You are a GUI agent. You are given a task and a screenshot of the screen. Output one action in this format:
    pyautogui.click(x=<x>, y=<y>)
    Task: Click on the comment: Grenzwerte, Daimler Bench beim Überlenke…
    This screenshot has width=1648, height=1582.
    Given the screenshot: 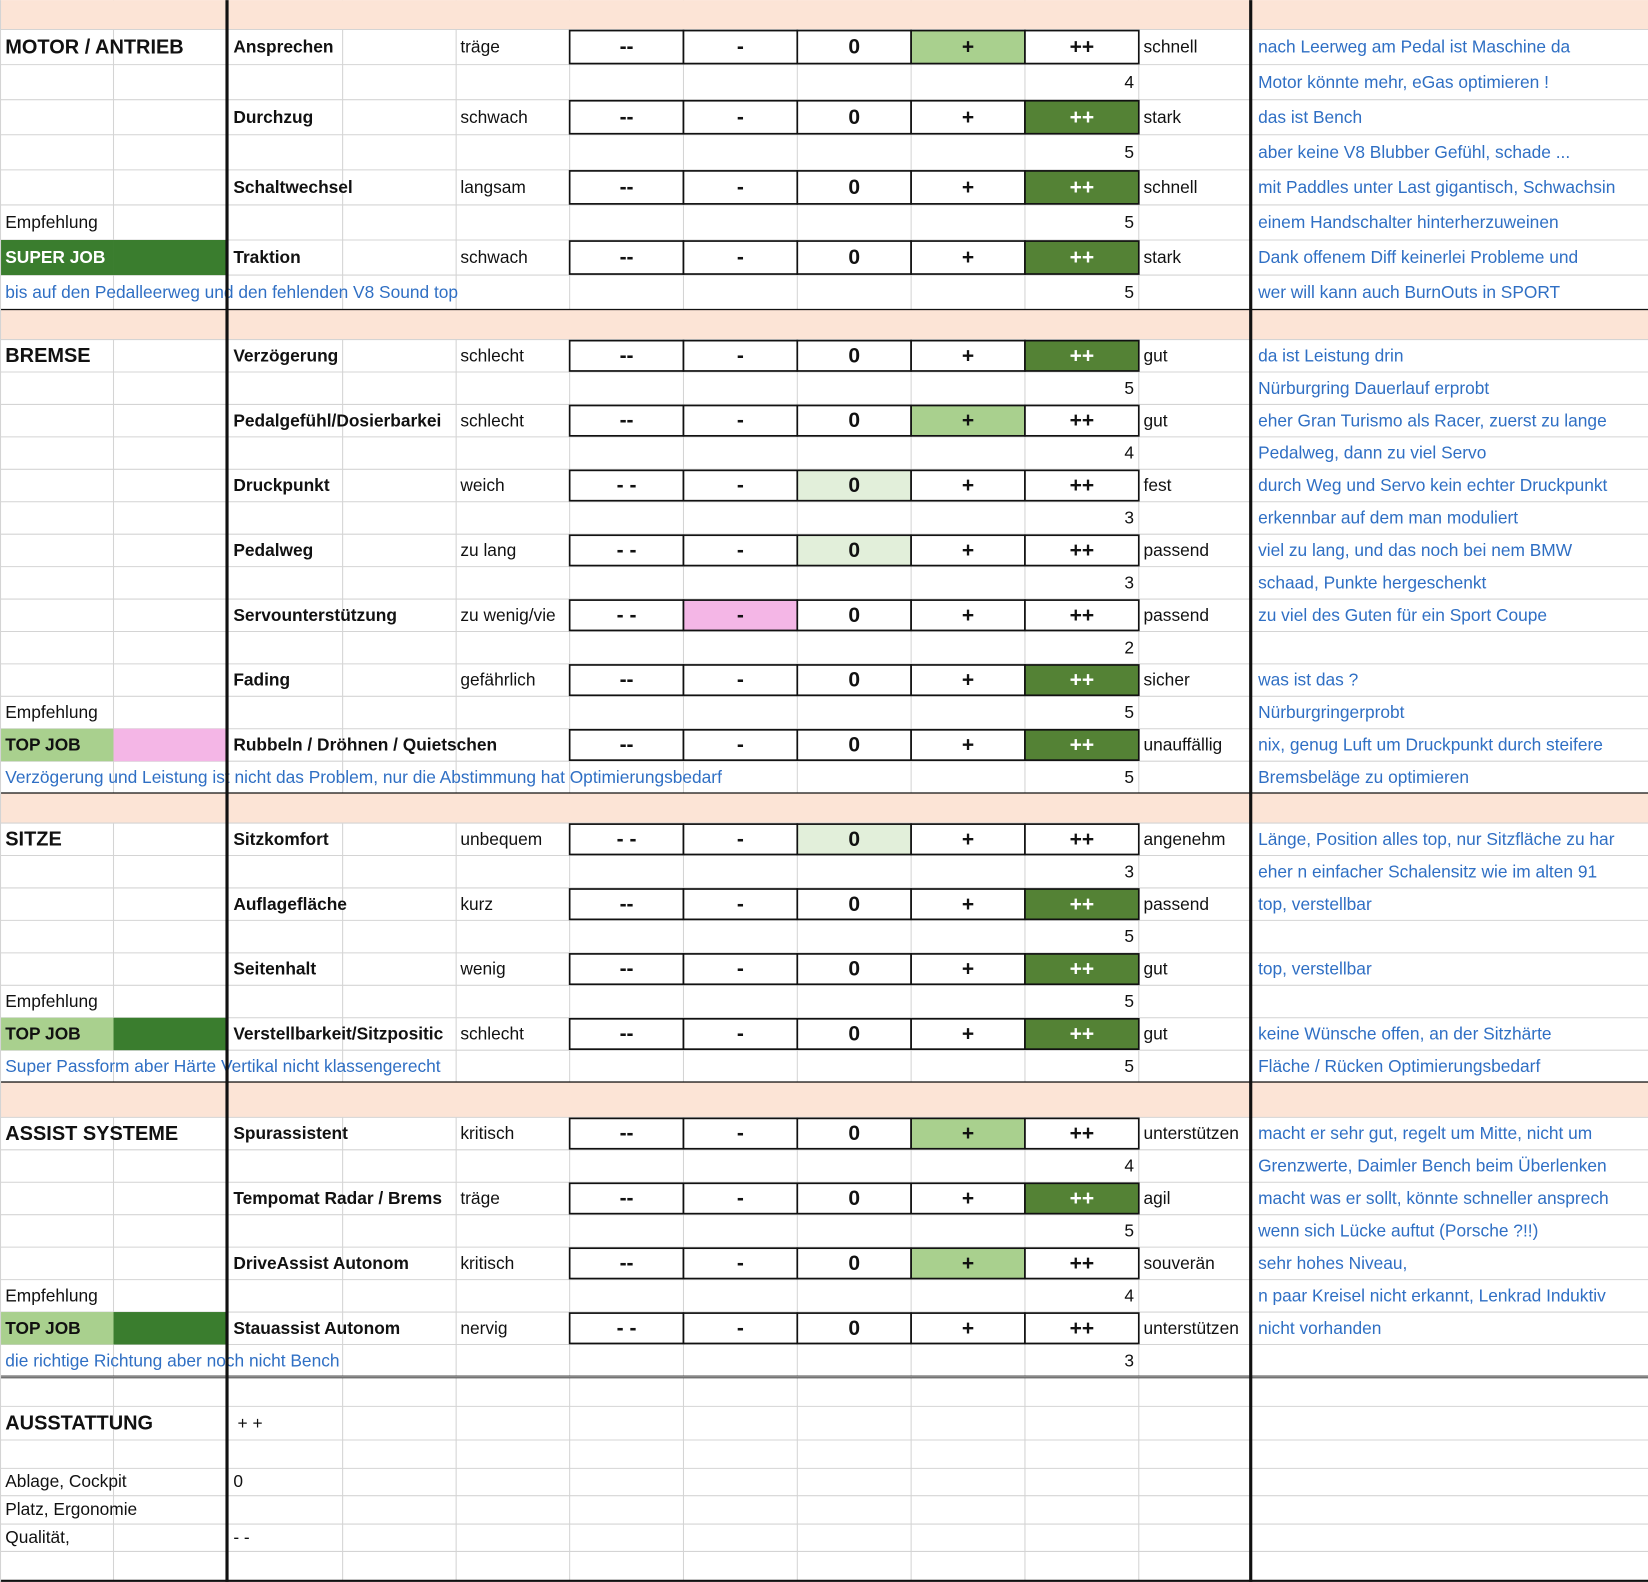 What is the action you would take?
    pyautogui.click(x=1432, y=1166)
    